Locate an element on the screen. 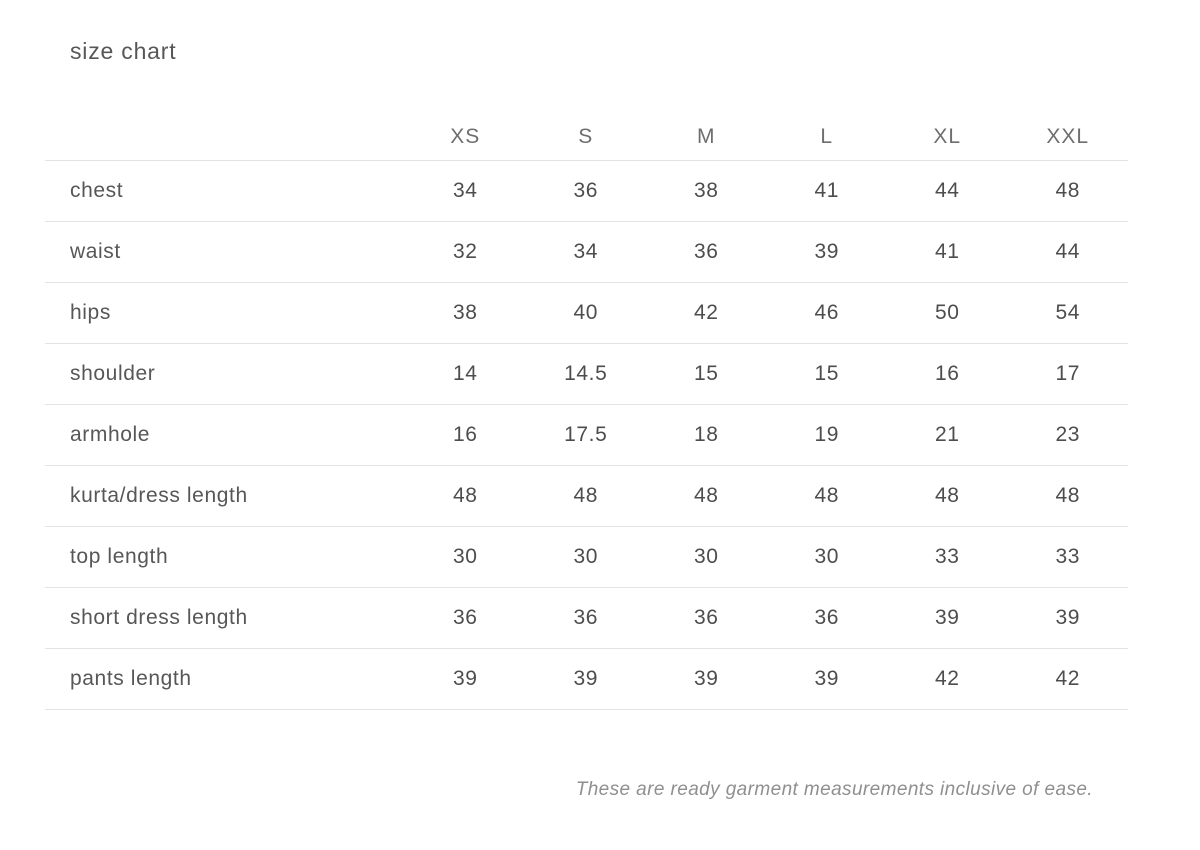 Image resolution: width=1200 pixels, height=850 pixels. row-label: kurta/dress length is located at coordinates (159, 495).